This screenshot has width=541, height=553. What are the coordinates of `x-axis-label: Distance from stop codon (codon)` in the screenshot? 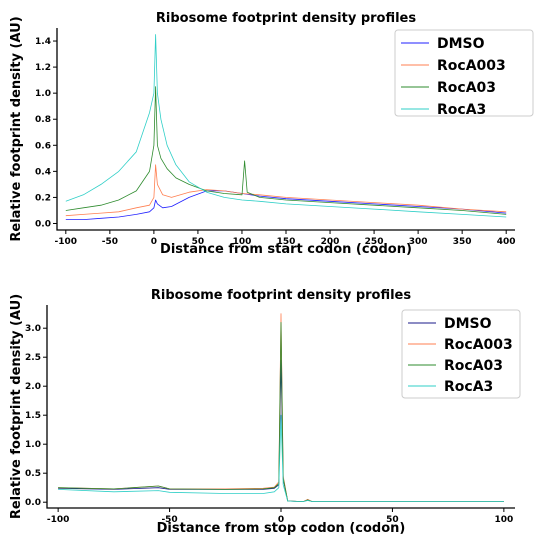 It's located at (281, 528).